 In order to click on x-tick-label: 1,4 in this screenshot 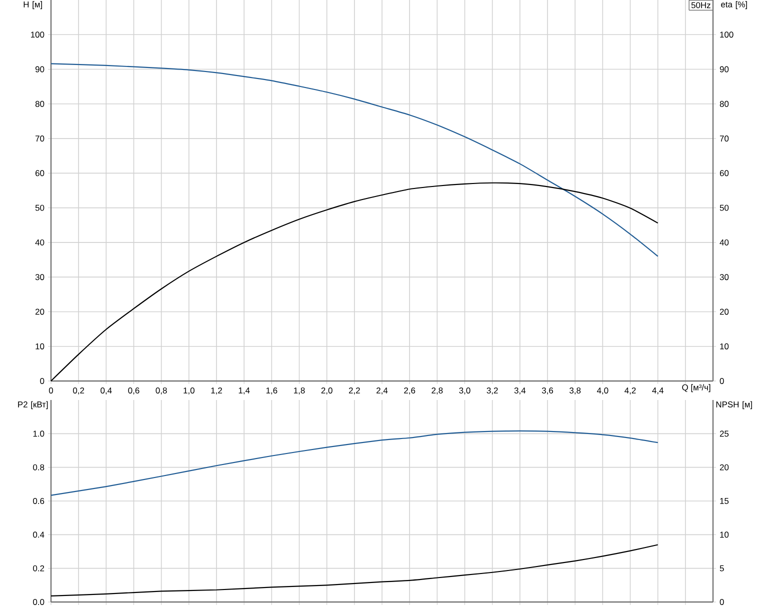, I will do `click(244, 391)`.